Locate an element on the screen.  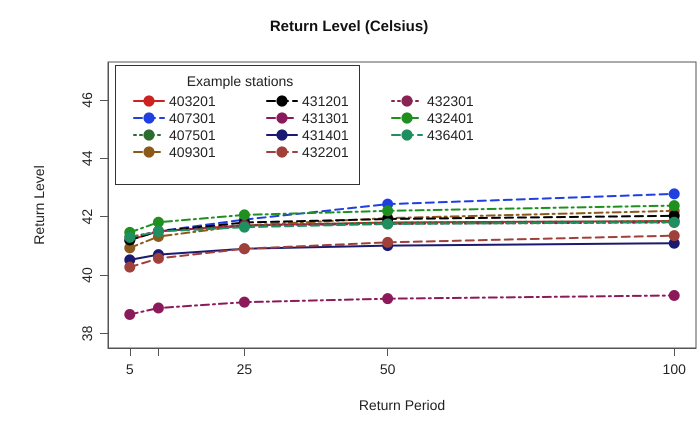
legend-label: 431401 is located at coordinates (325, 135).